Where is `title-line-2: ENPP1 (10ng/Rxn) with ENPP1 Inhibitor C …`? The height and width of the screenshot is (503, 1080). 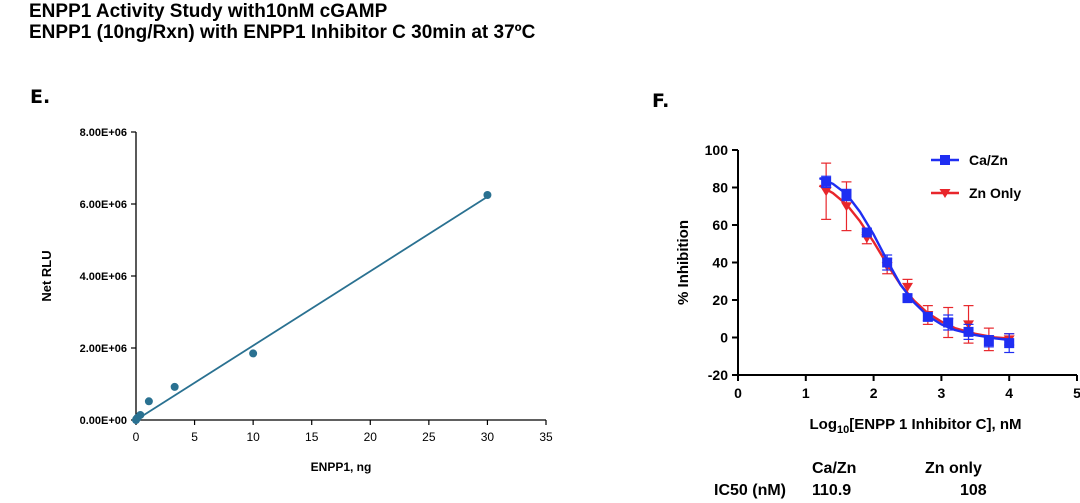
title-line-2: ENPP1 (10ng/Rxn) with ENPP1 Inhibitor C … is located at coordinates (282, 32).